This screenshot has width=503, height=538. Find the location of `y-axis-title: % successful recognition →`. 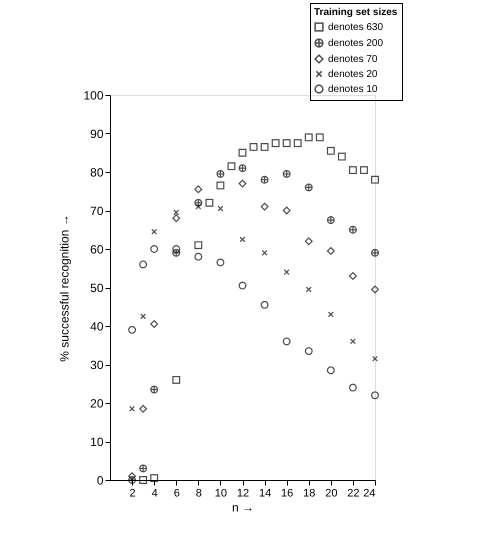

y-axis-title: % successful recognition → is located at coordinates (64, 288).